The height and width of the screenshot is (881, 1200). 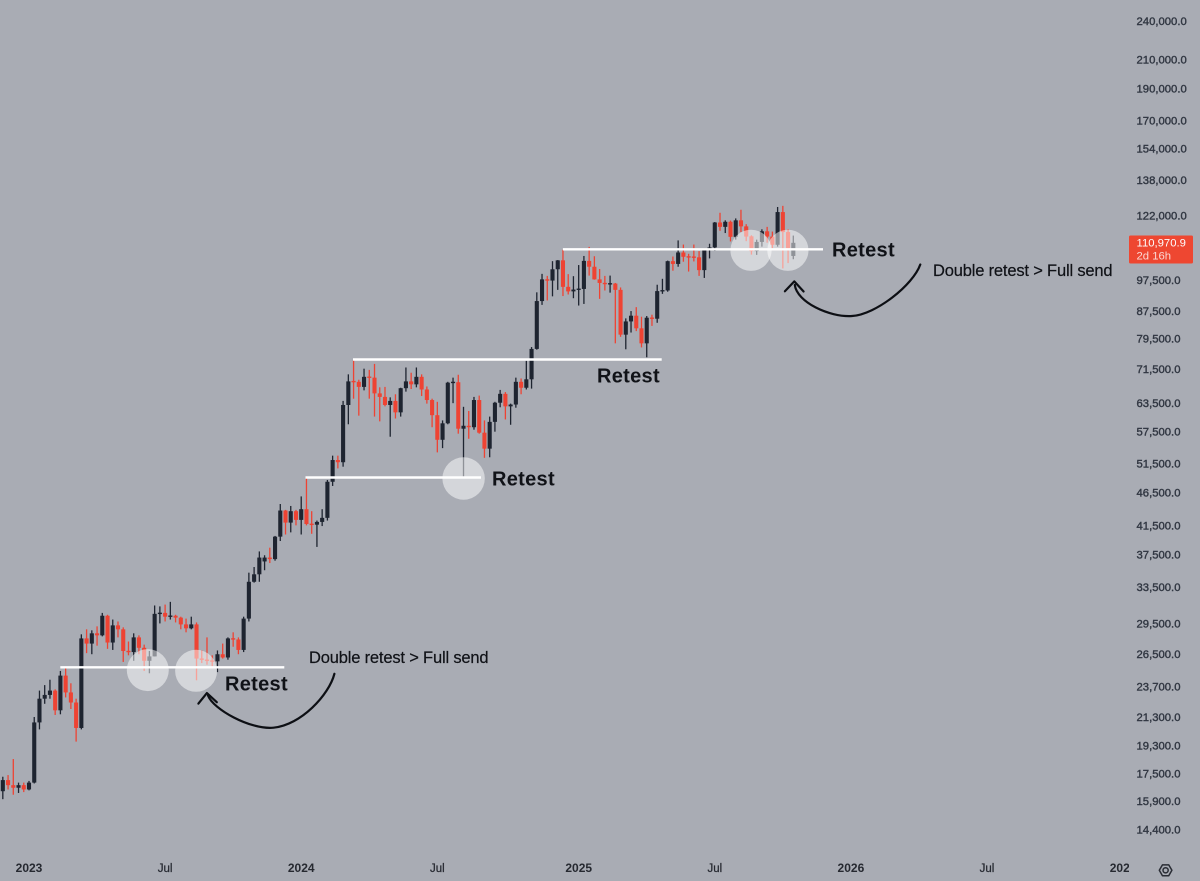 What do you see at coordinates (301, 868) in the screenshot?
I see `svg-text: 2024` at bounding box center [301, 868].